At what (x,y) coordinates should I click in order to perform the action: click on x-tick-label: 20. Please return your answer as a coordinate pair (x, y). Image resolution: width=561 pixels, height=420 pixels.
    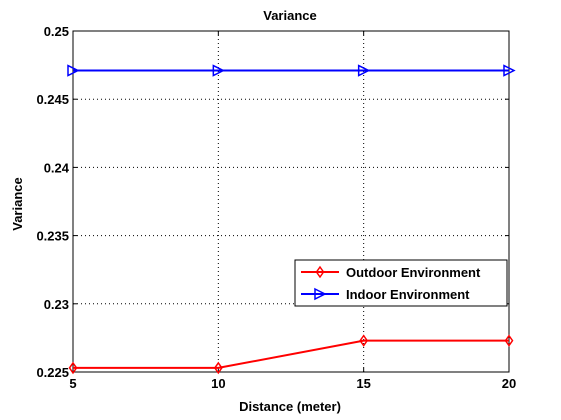
    Looking at the image, I should click on (509, 383).